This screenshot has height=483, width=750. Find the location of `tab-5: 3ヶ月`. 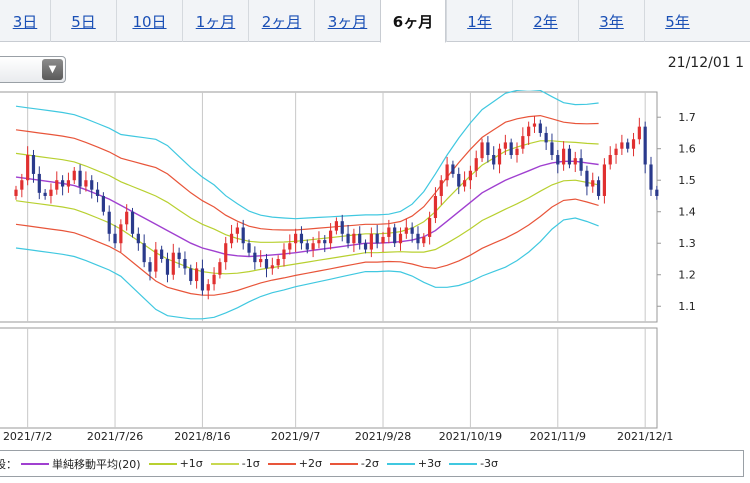

tab-5: 3ヶ月 is located at coordinates (347, 21).